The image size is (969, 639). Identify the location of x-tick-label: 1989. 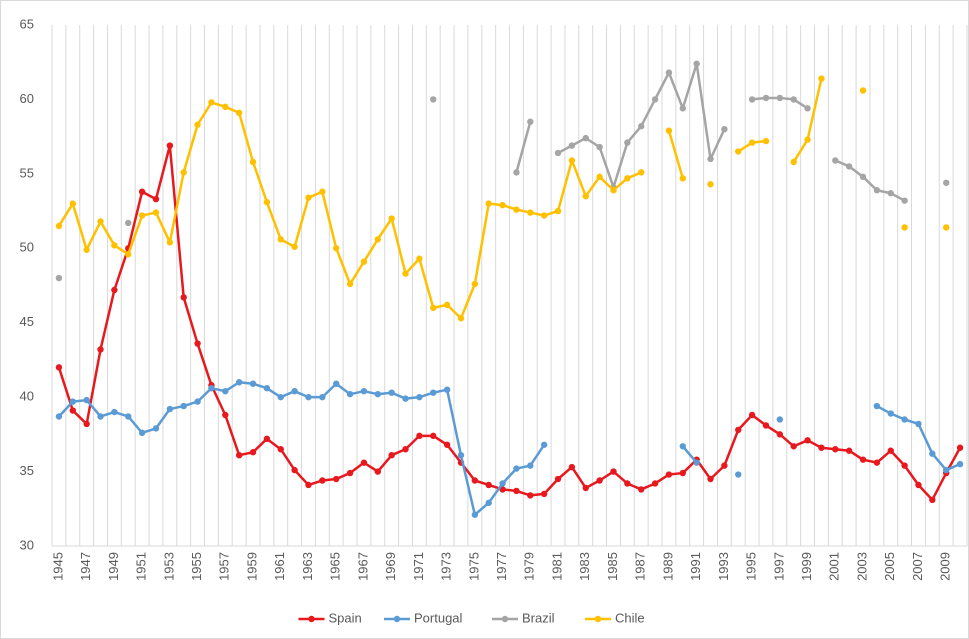
(667, 566).